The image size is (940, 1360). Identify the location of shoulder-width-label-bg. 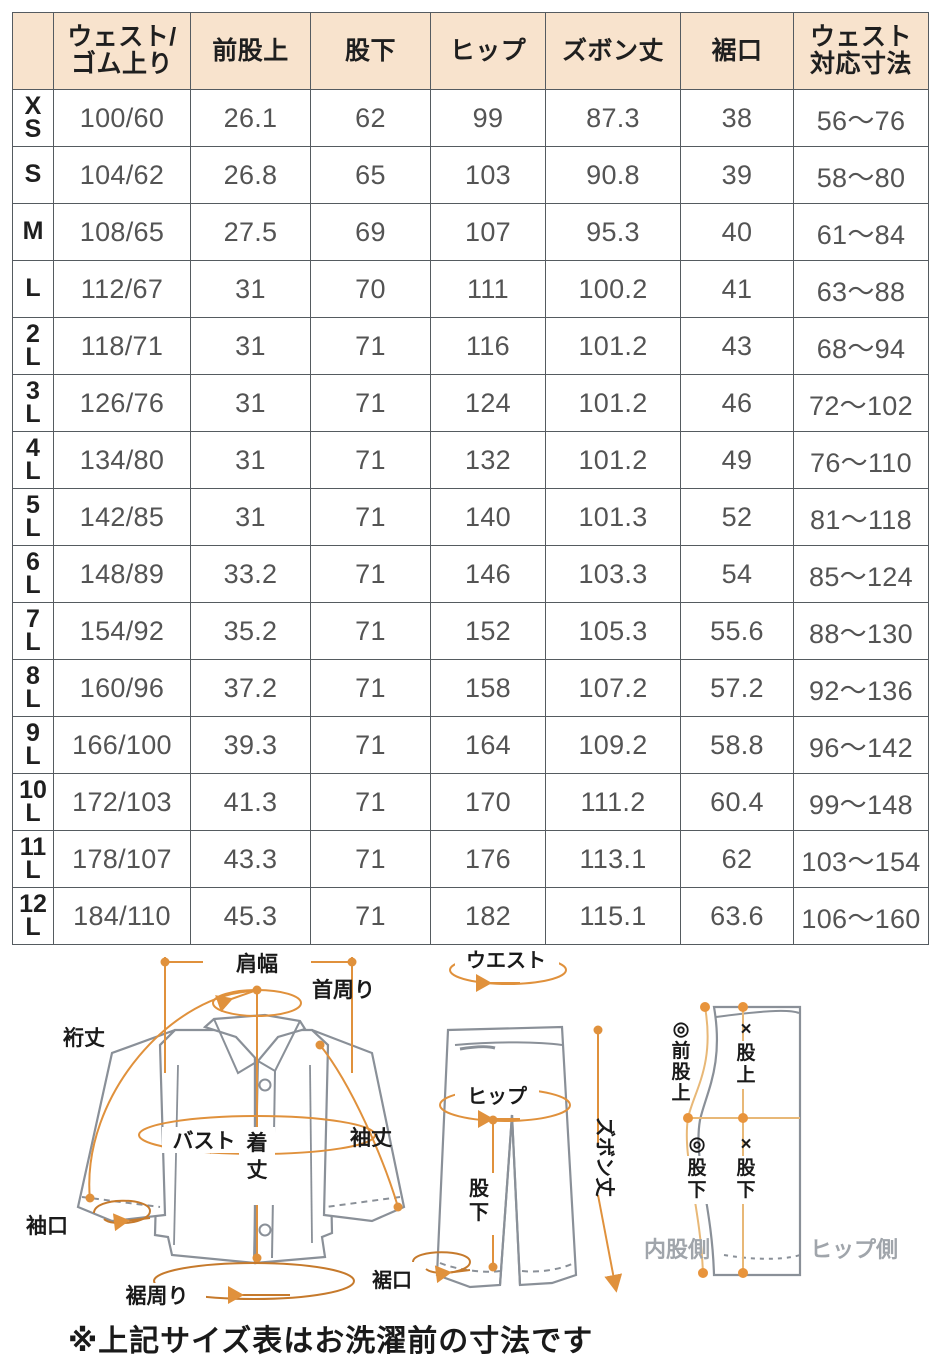
(257, 962).